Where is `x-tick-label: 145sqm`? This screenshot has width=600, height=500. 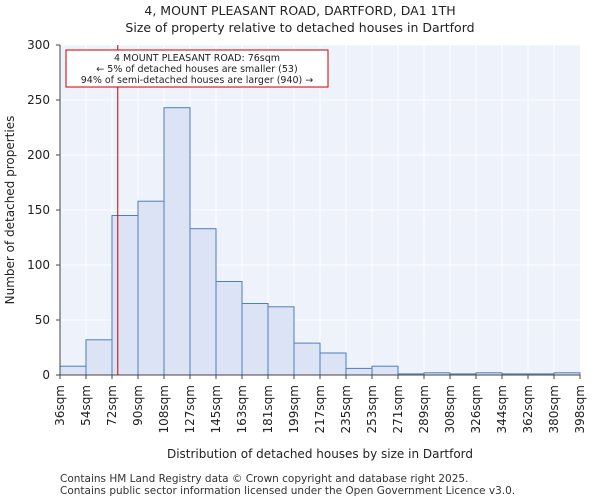
x-tick-label: 145sqm is located at coordinates (216, 409).